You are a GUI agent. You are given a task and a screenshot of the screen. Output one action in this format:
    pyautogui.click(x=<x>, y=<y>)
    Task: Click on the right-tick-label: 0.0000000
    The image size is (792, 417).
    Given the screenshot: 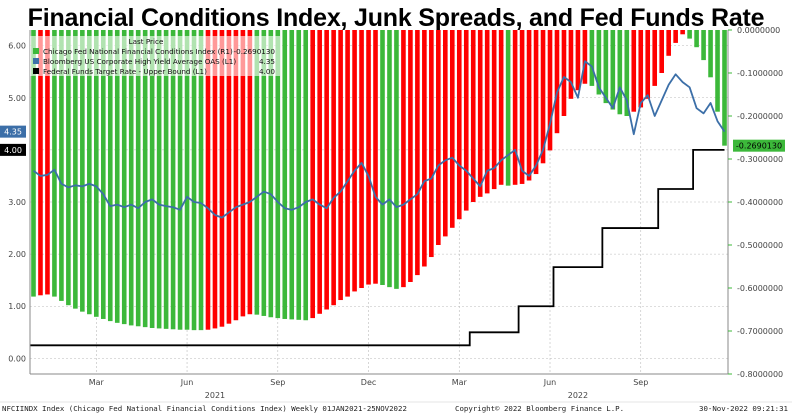 What is the action you would take?
    pyautogui.click(x=758, y=30)
    